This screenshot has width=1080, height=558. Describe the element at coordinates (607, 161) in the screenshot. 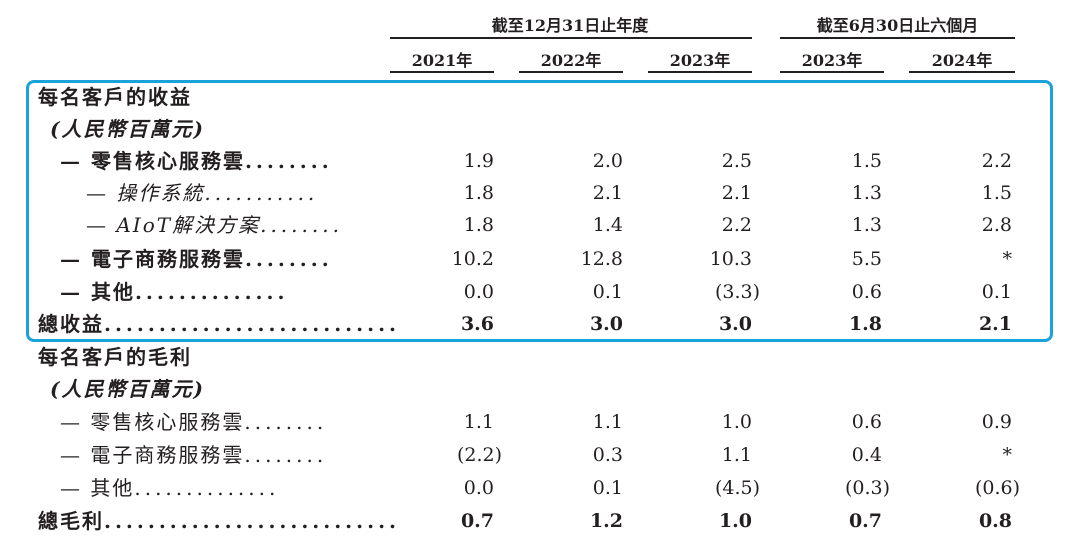

I see `cell-2022: 2.0` at that location.